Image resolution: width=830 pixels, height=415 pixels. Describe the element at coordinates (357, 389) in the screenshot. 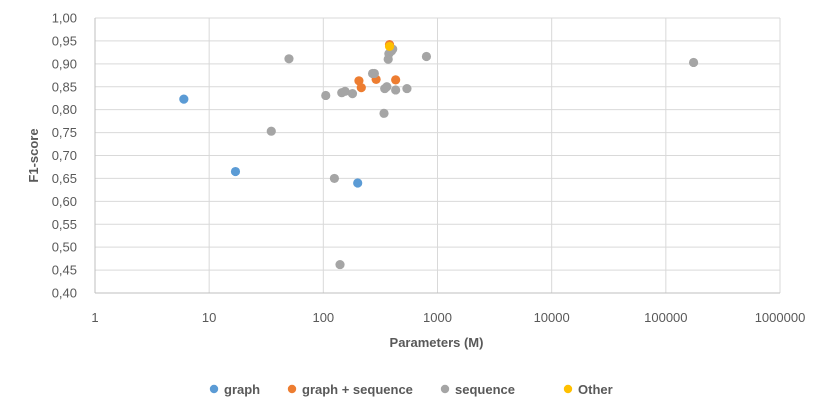

I see `legend-label-graph-sequence: graph + sequence` at that location.